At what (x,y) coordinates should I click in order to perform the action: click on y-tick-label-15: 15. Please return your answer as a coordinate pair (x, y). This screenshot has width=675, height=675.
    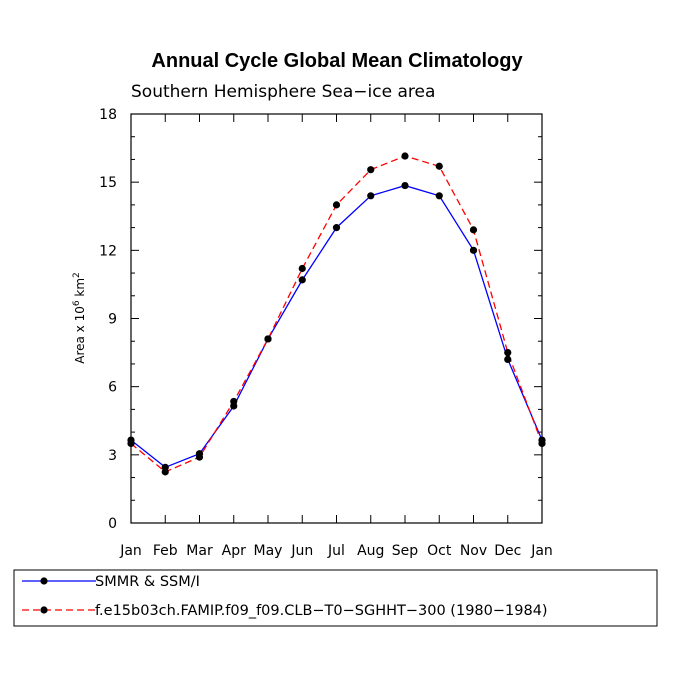
    Looking at the image, I should click on (108, 183).